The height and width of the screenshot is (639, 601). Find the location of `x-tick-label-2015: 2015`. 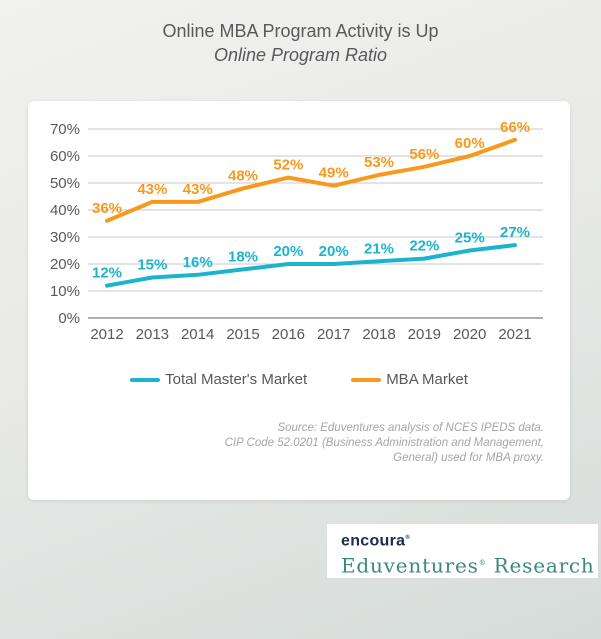

x-tick-label-2015: 2015 is located at coordinates (242, 334).